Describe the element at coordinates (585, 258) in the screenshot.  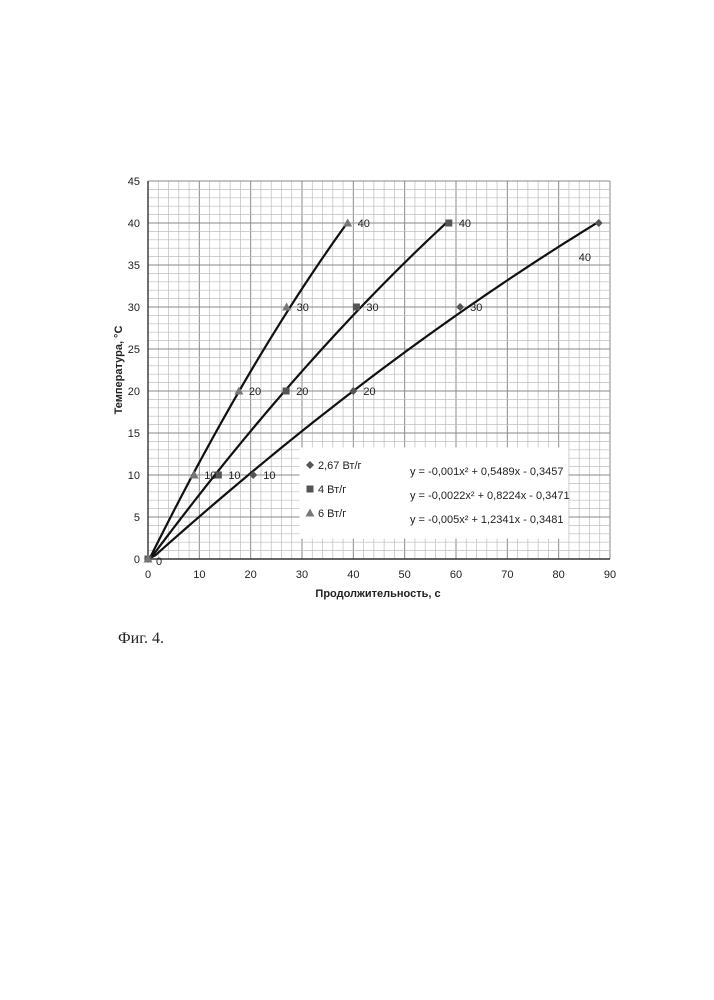
I see `data-label-series-1: 40` at that location.